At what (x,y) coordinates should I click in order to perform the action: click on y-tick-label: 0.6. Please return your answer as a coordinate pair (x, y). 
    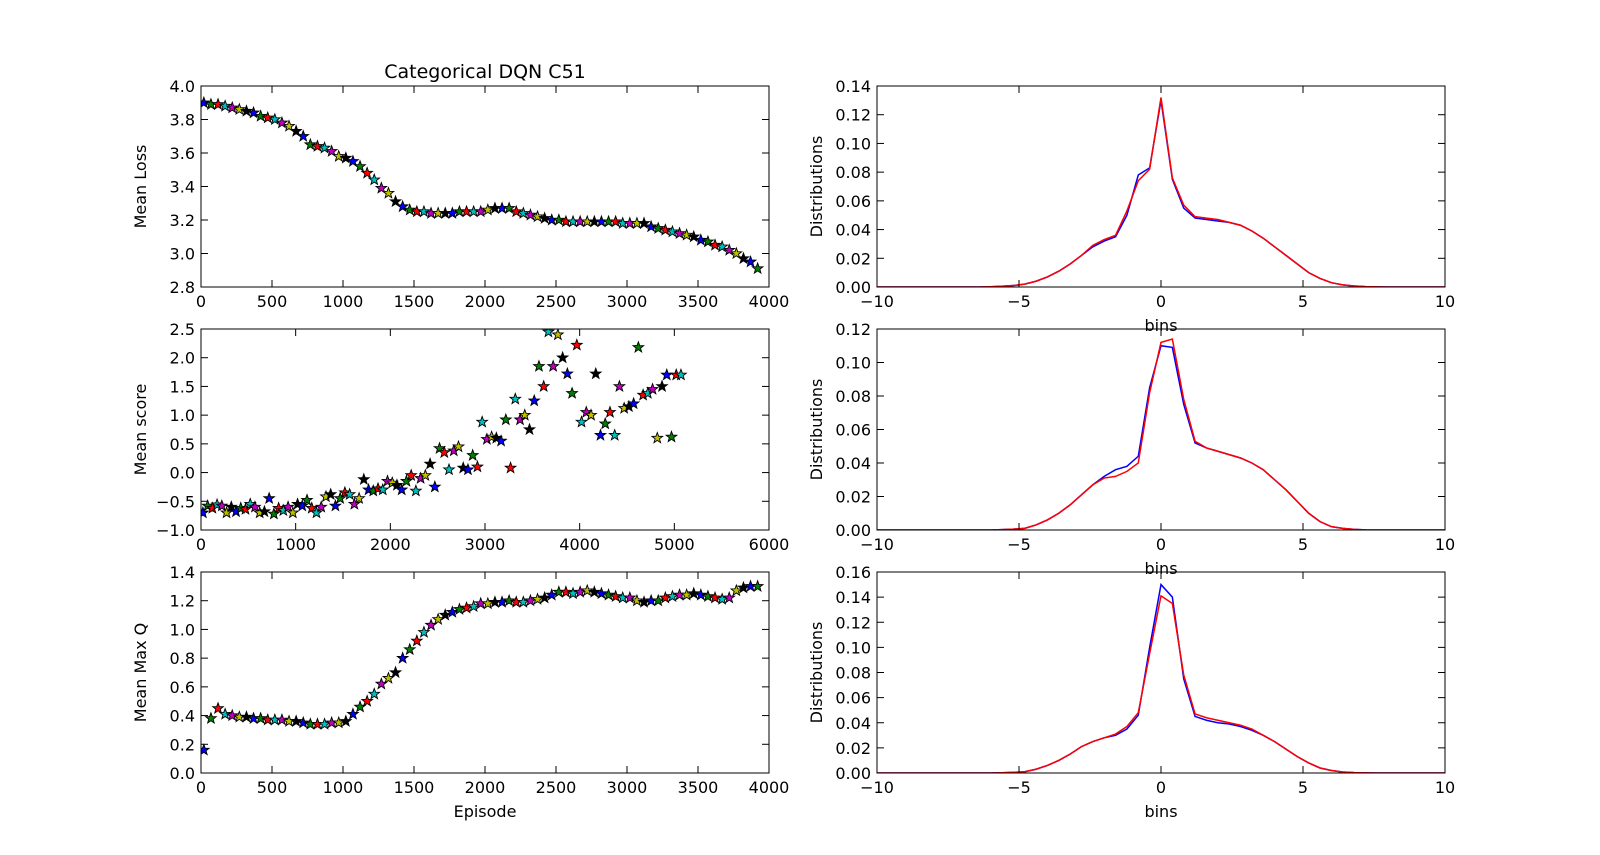
    Looking at the image, I should click on (182, 687).